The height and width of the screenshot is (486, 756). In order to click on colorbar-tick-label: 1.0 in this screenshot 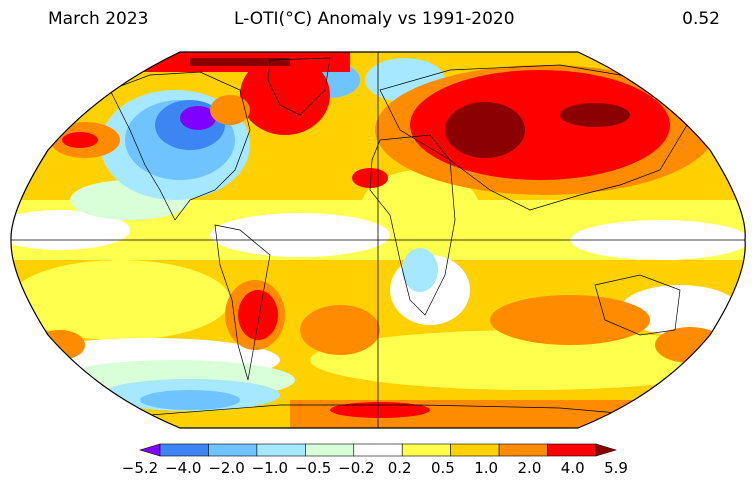, I will do `click(486, 468)`.